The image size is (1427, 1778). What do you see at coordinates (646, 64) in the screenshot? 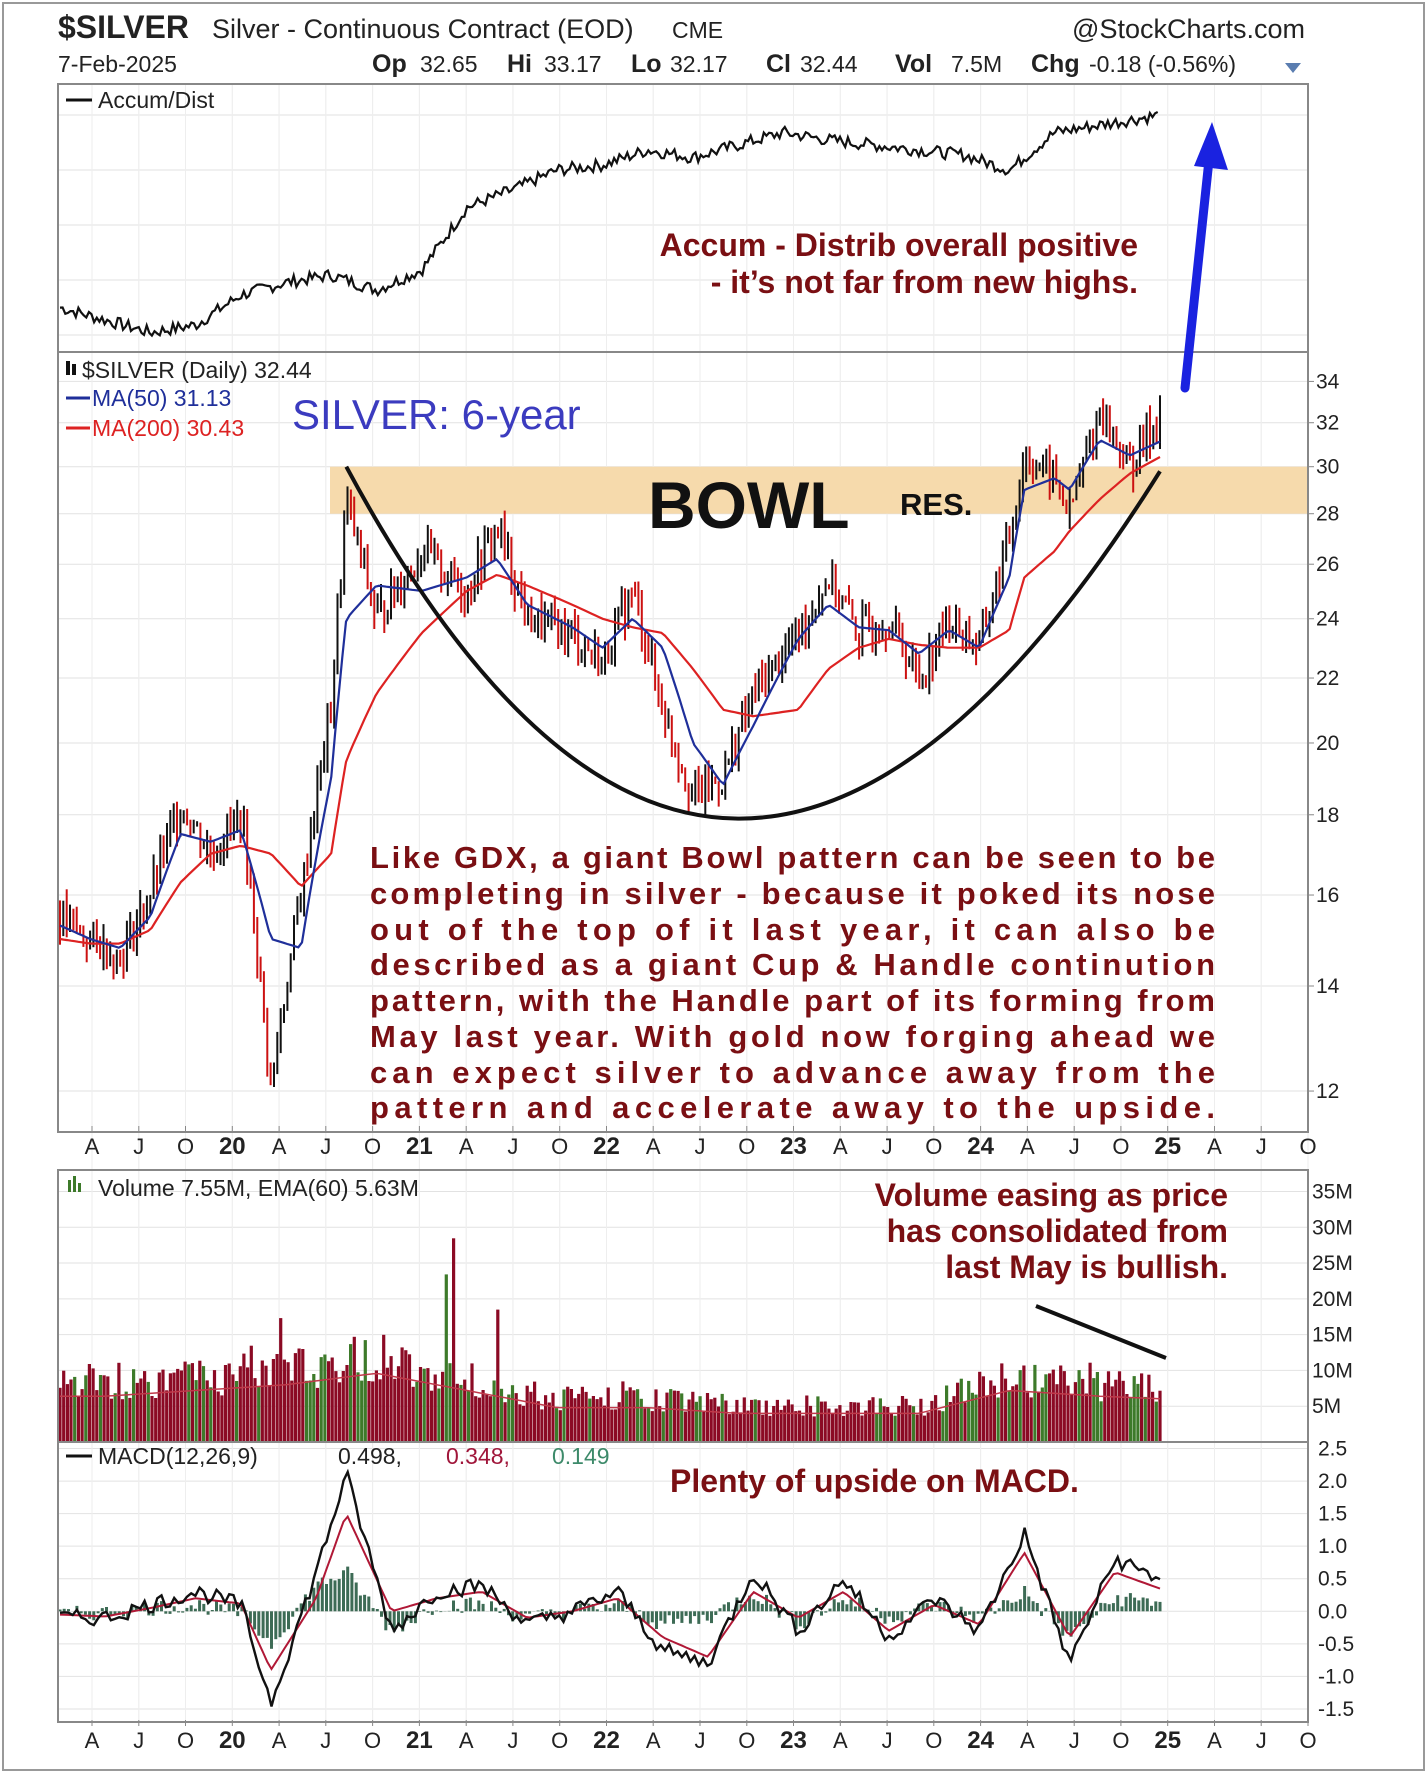
I see `quote-low-label: Lo` at bounding box center [646, 64].